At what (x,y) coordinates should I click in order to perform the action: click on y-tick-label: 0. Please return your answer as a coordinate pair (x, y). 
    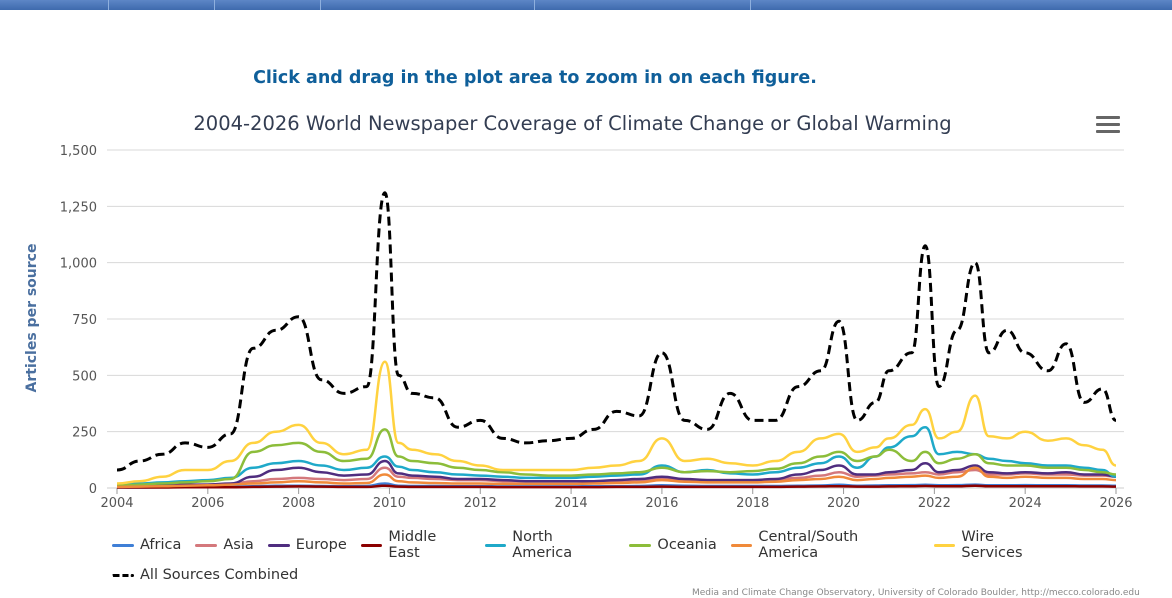
    Looking at the image, I should click on (93, 489).